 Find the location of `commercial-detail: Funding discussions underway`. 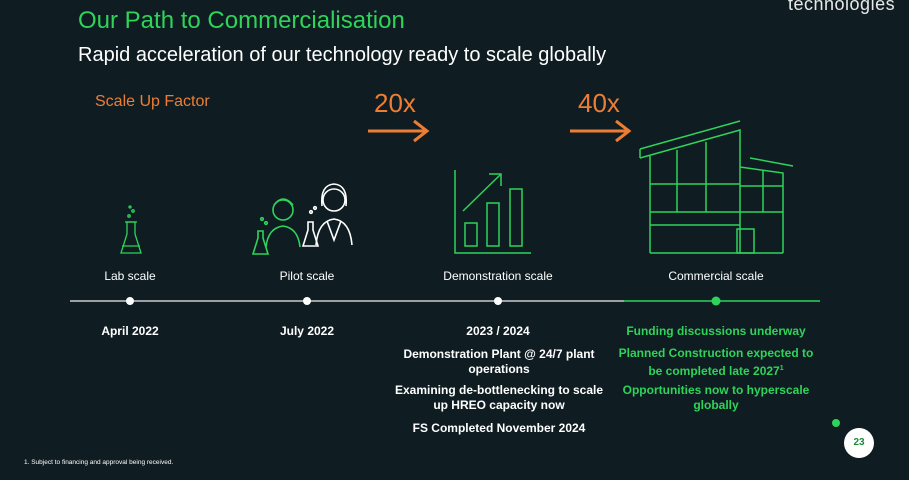

commercial-detail: Funding discussions underway is located at coordinates (716, 331).